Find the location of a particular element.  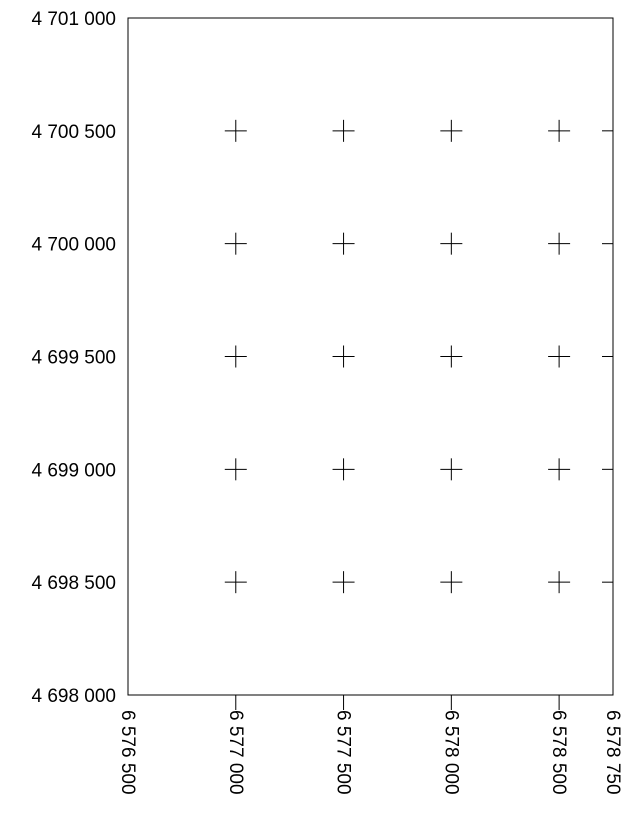

x-tick-label: 6 576 500 is located at coordinates (127, 752).